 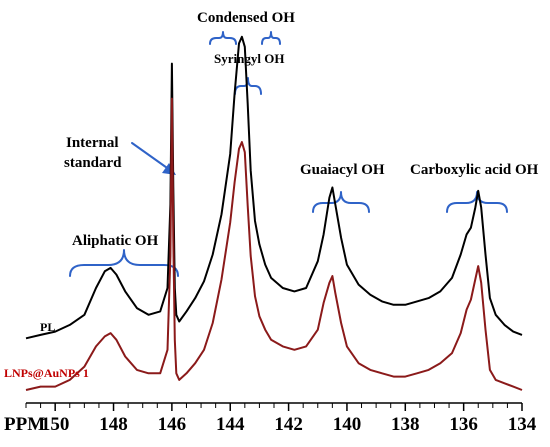 I want to click on syringyl-brace, so click(x=248, y=86).